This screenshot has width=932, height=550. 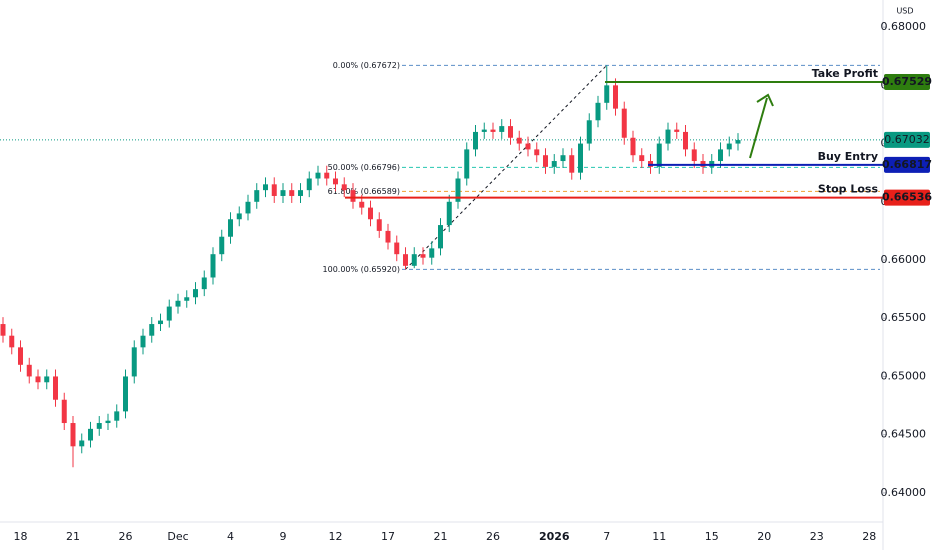 I want to click on x-tick-label: 23, so click(x=817, y=536).